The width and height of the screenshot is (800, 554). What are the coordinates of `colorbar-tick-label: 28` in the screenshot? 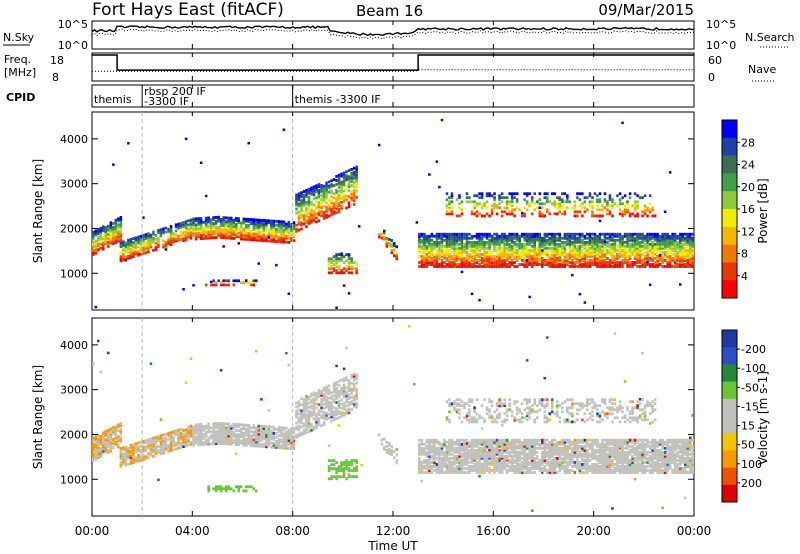 It's located at (748, 142).